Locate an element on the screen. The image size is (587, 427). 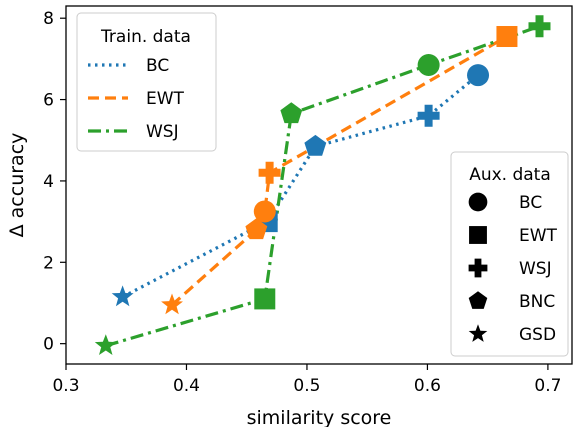
data-point-bc-star is located at coordinates (122, 296).